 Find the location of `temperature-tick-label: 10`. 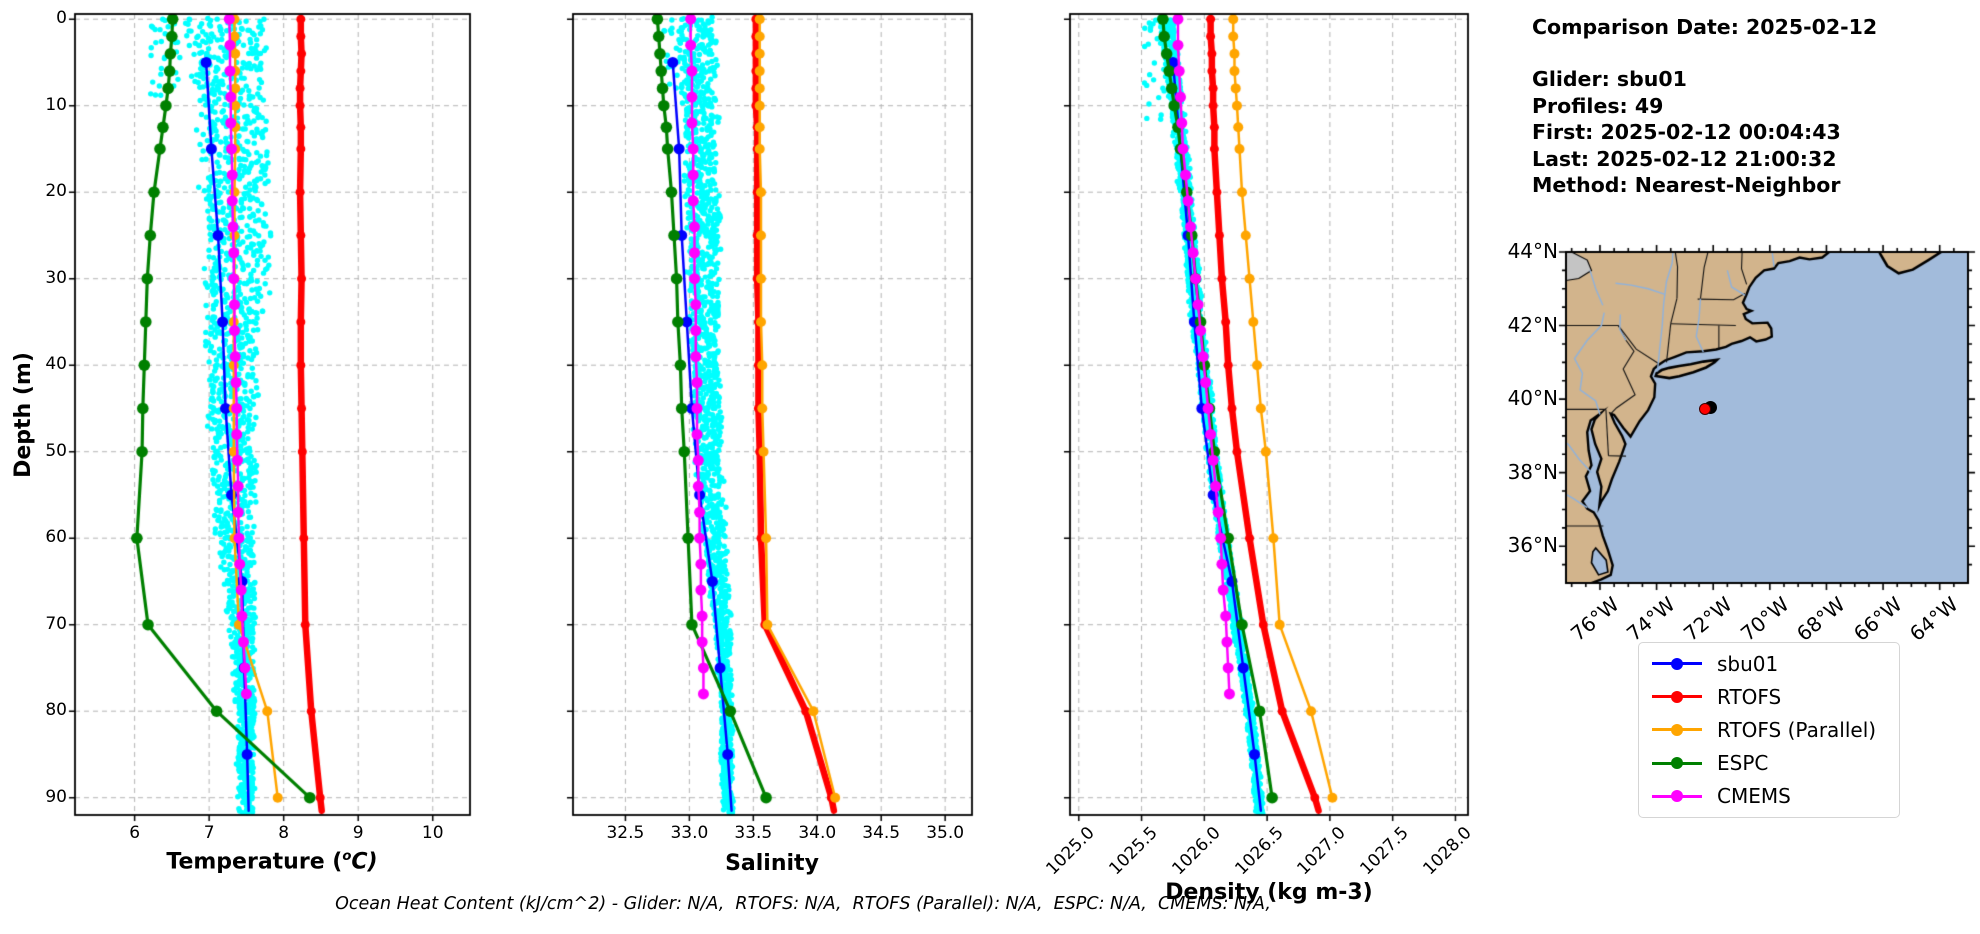

temperature-tick-label: 10 is located at coordinates (432, 833).